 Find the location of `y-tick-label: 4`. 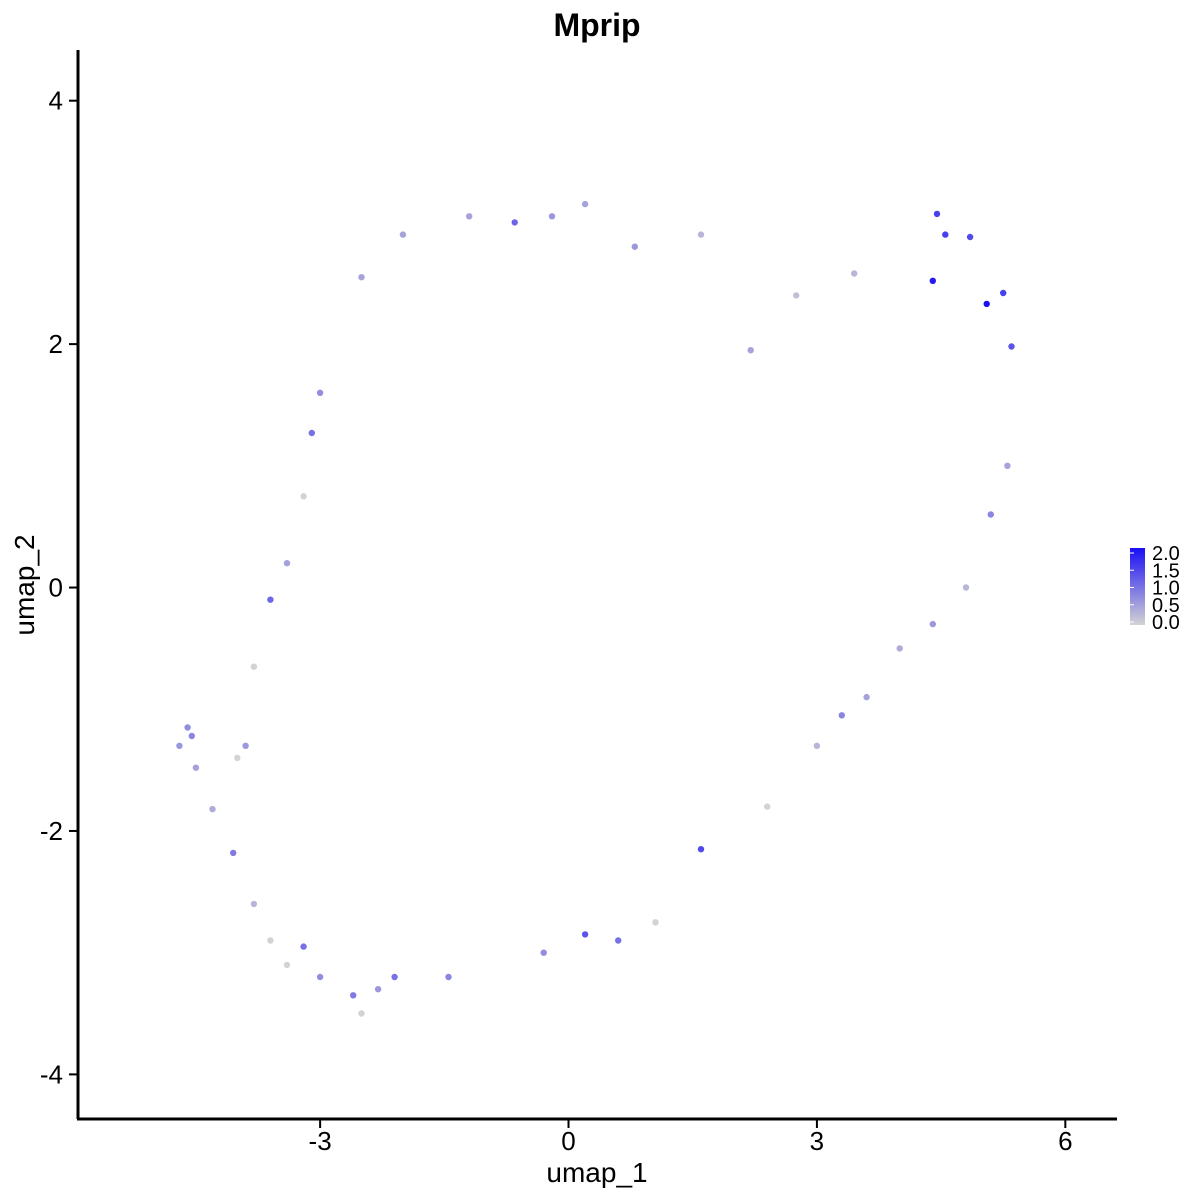

y-tick-label: 4 is located at coordinates (56, 101).